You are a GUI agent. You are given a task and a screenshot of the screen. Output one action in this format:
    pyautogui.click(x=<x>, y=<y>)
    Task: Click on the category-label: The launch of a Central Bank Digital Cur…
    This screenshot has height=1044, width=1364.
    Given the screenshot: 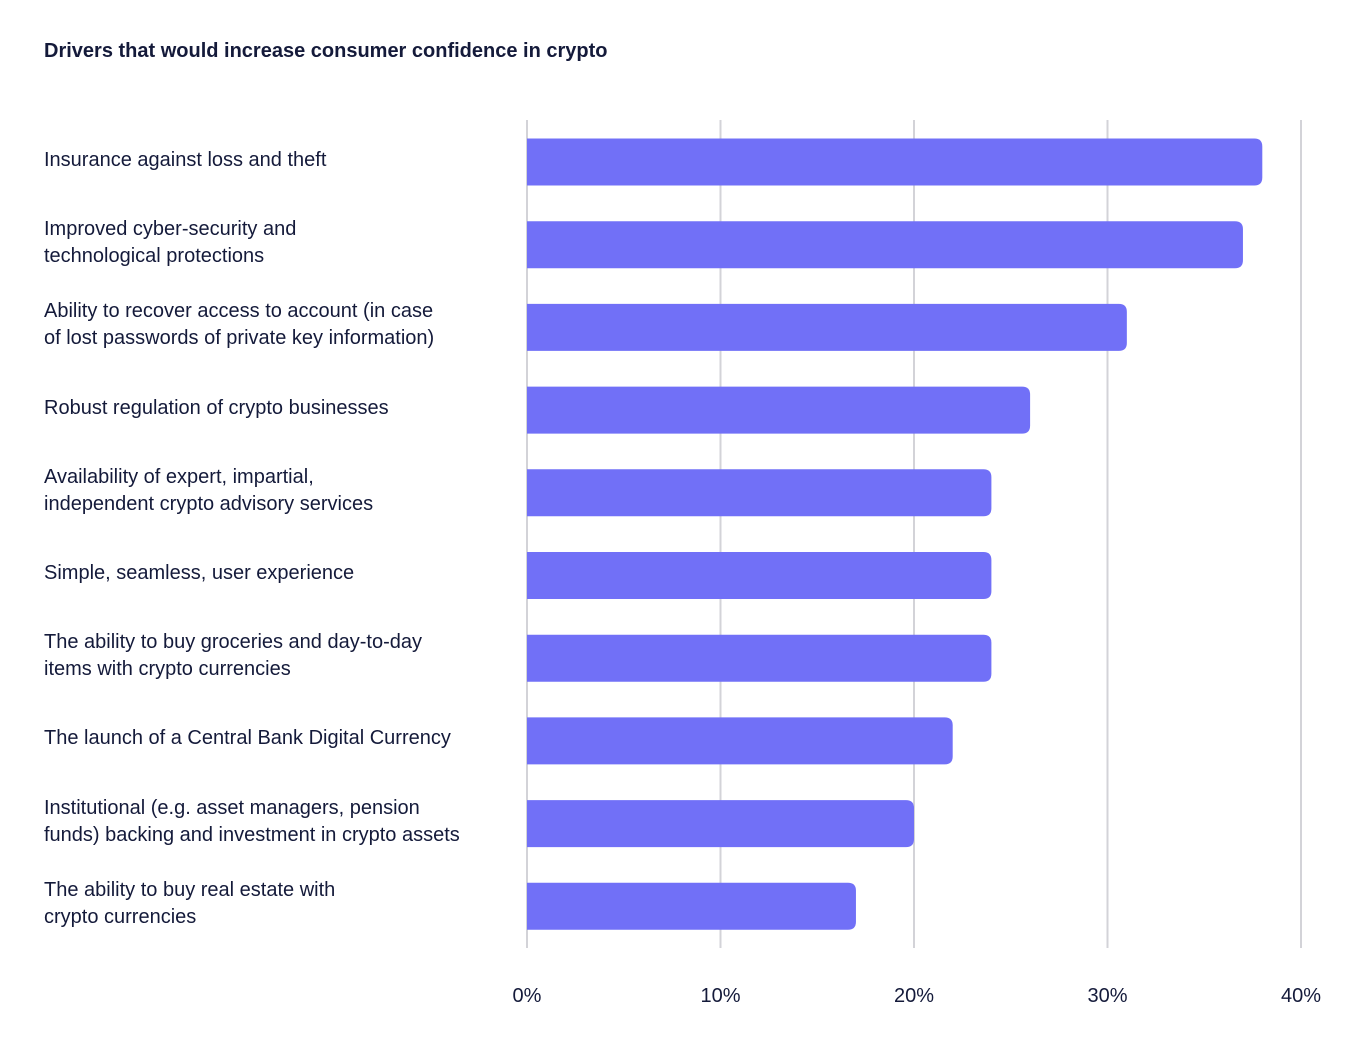 What is the action you would take?
    pyautogui.click(x=247, y=738)
    